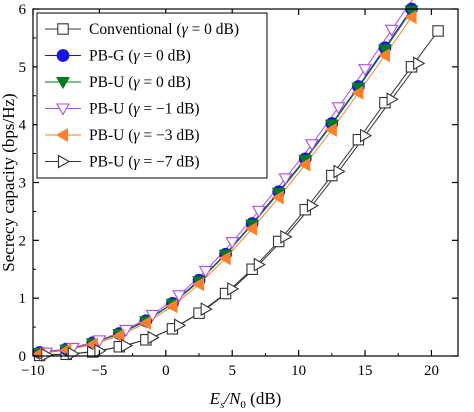 The image size is (474, 412). I want to click on x-tick-label: 5, so click(232, 371).